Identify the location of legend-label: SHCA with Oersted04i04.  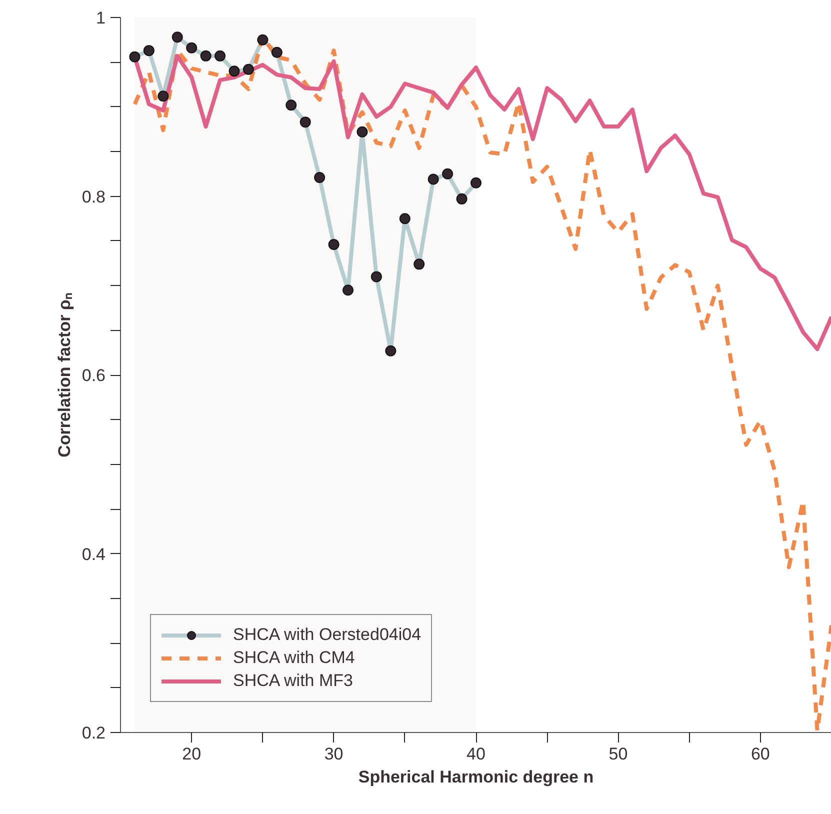
(327, 635).